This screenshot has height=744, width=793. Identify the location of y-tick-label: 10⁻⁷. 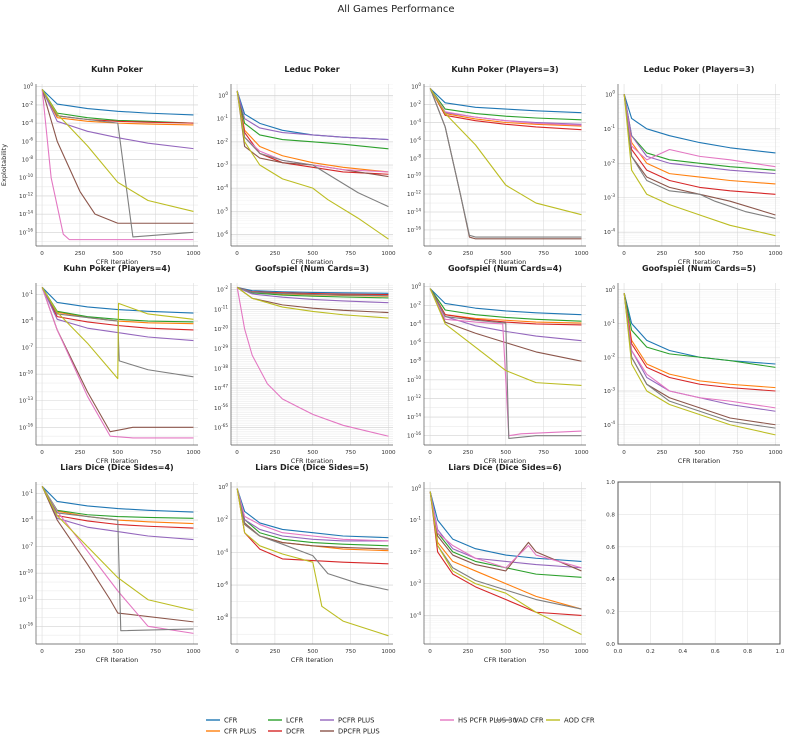
(28, 347).